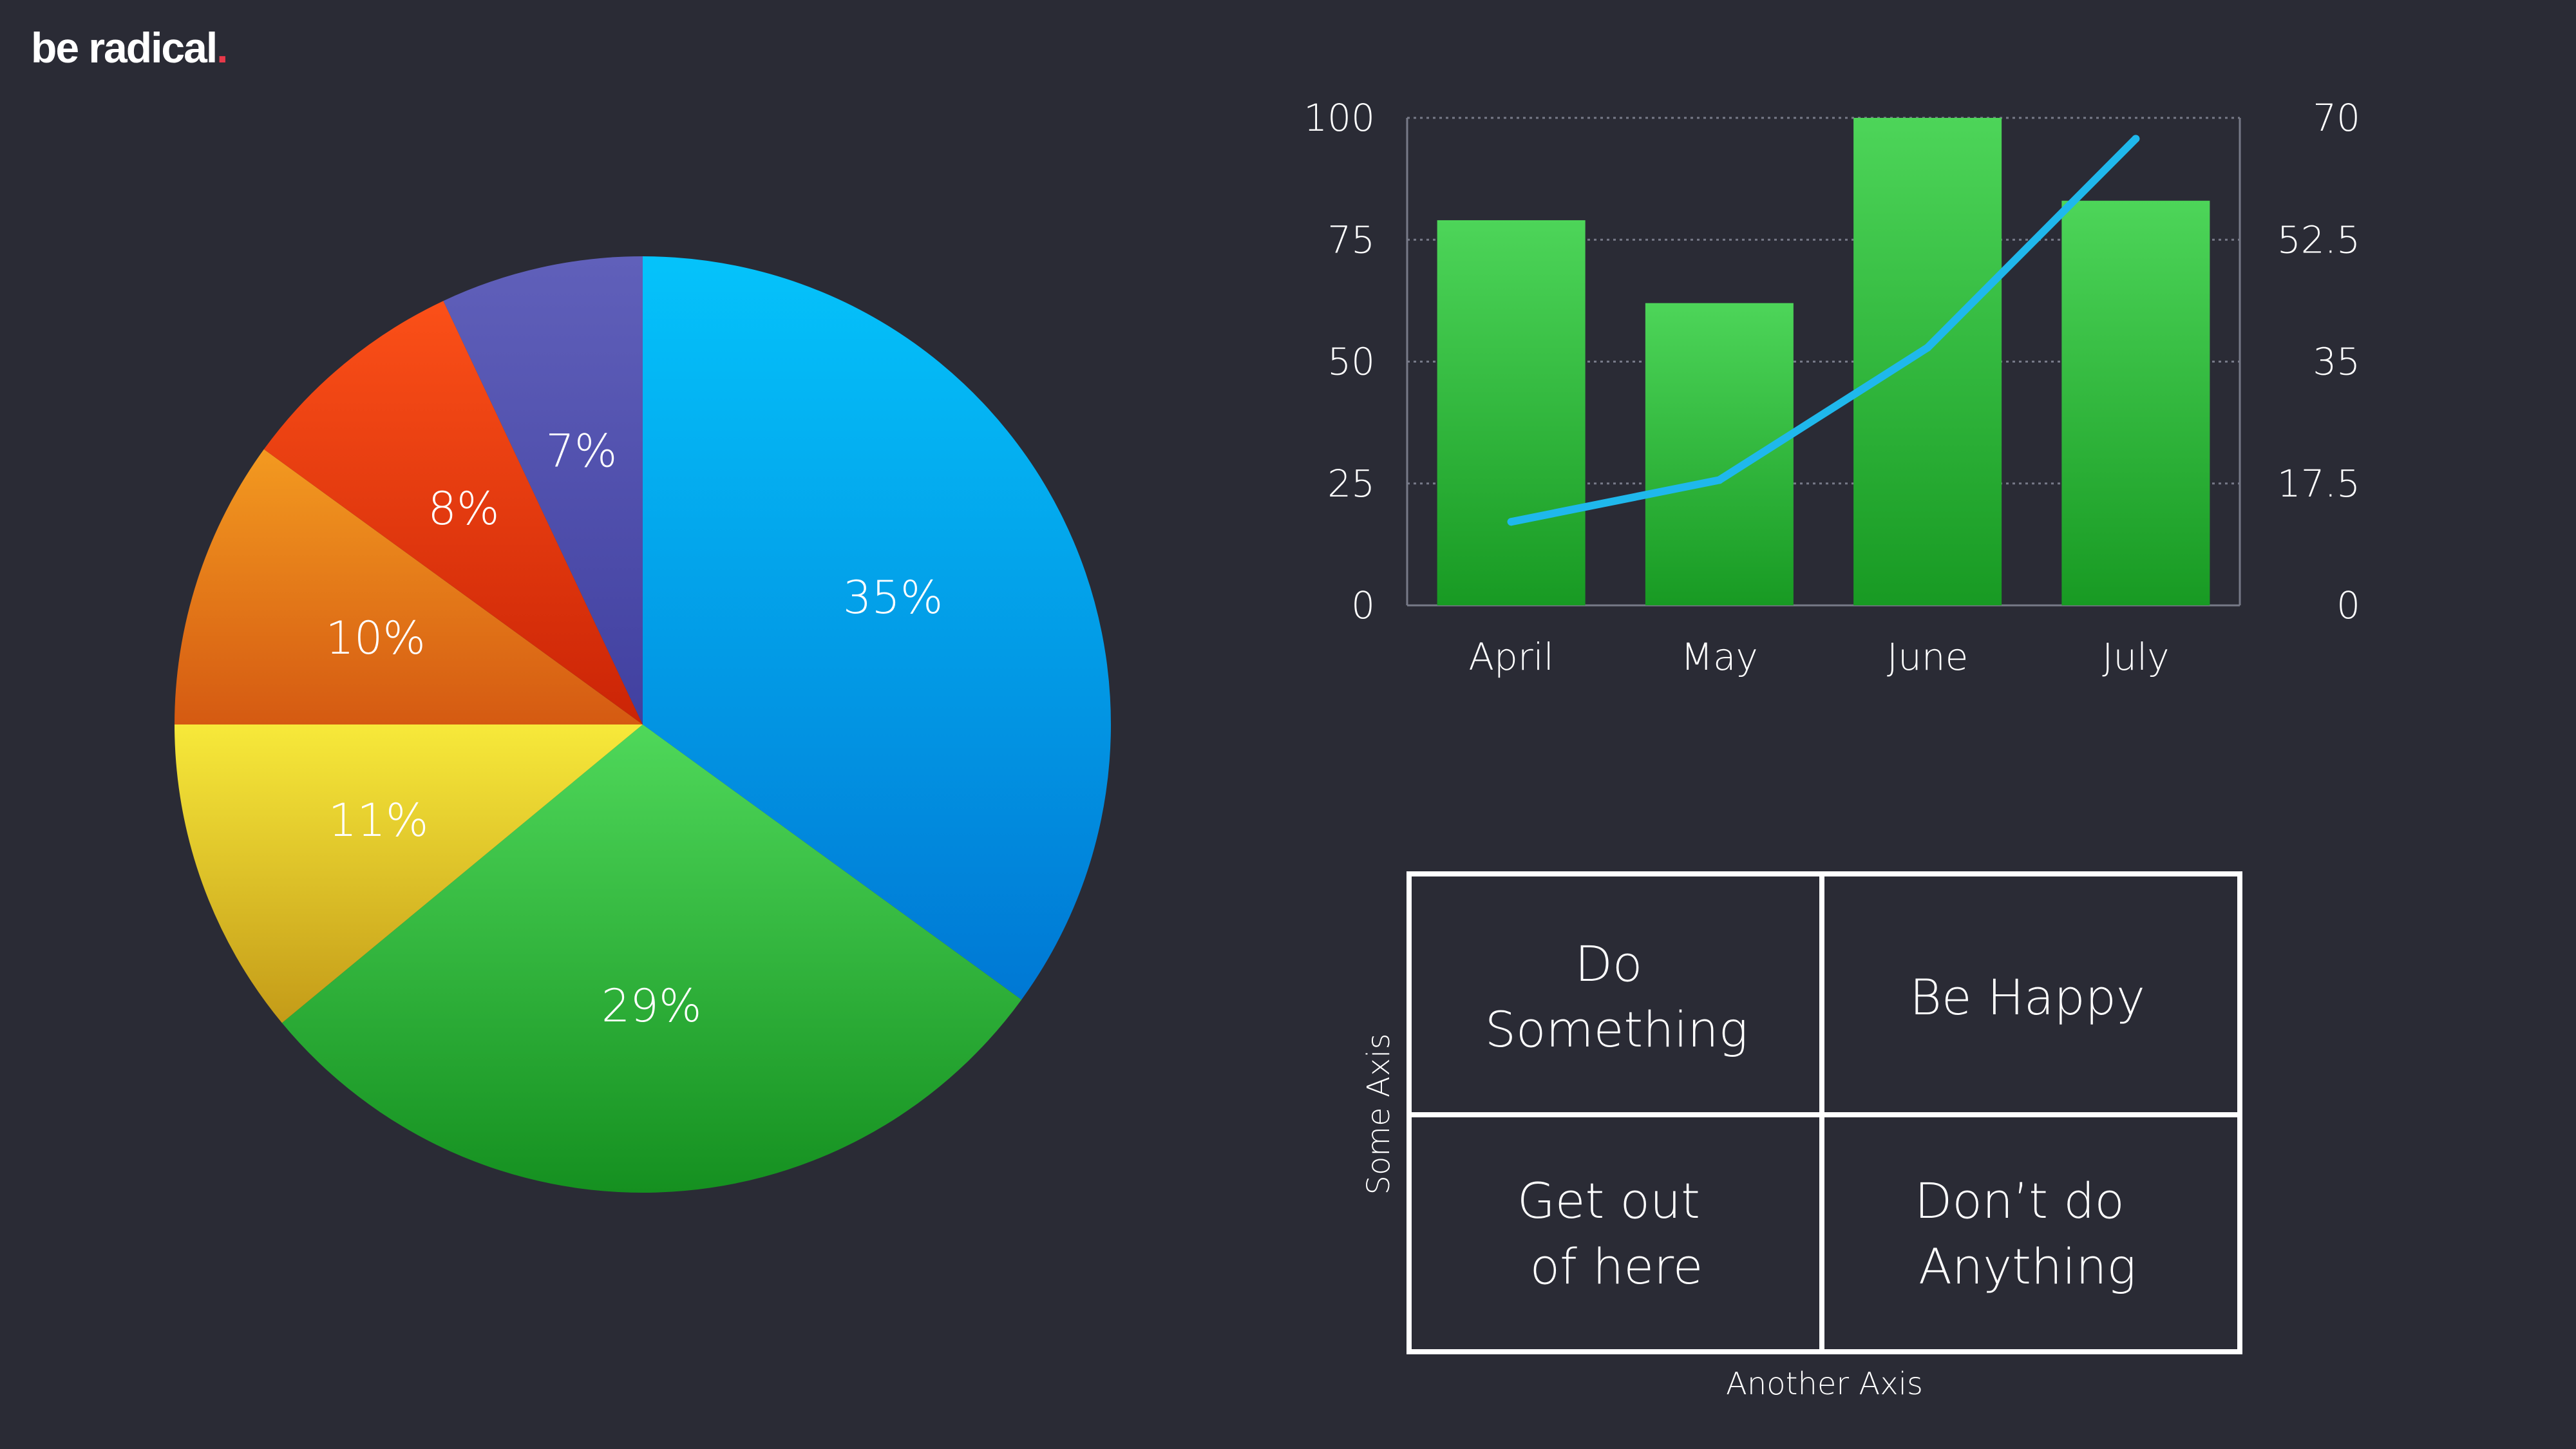 Image resolution: width=2576 pixels, height=1449 pixels. I want to click on y2-tick-label: 0, so click(2348, 605).